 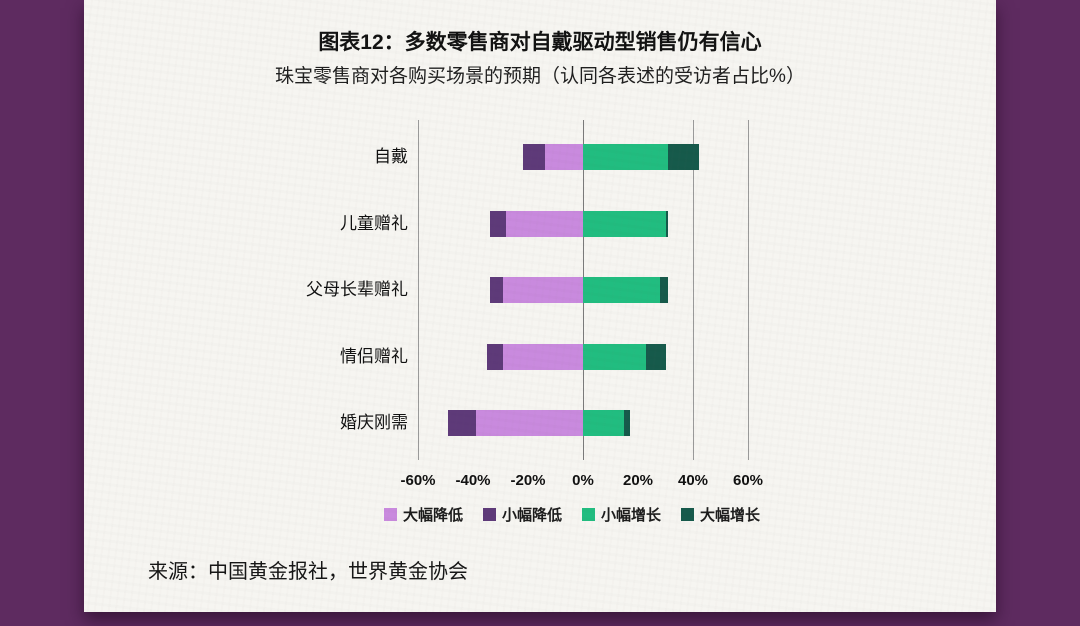 I want to click on source-note: 来源：中国黄金报社，世界黄金协会, so click(x=308, y=572).